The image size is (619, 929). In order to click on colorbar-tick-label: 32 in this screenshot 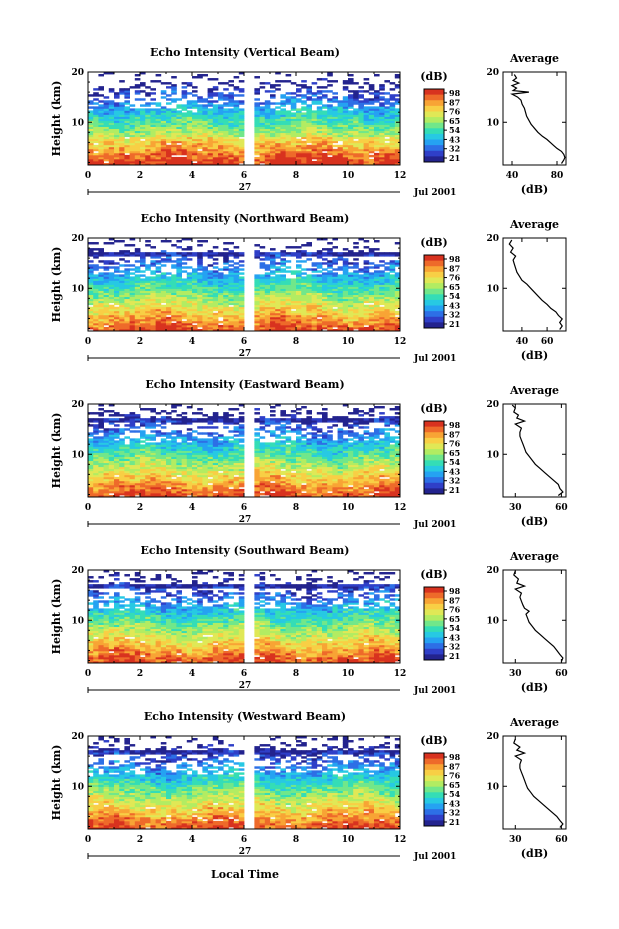, I will do `click(454, 149)`.